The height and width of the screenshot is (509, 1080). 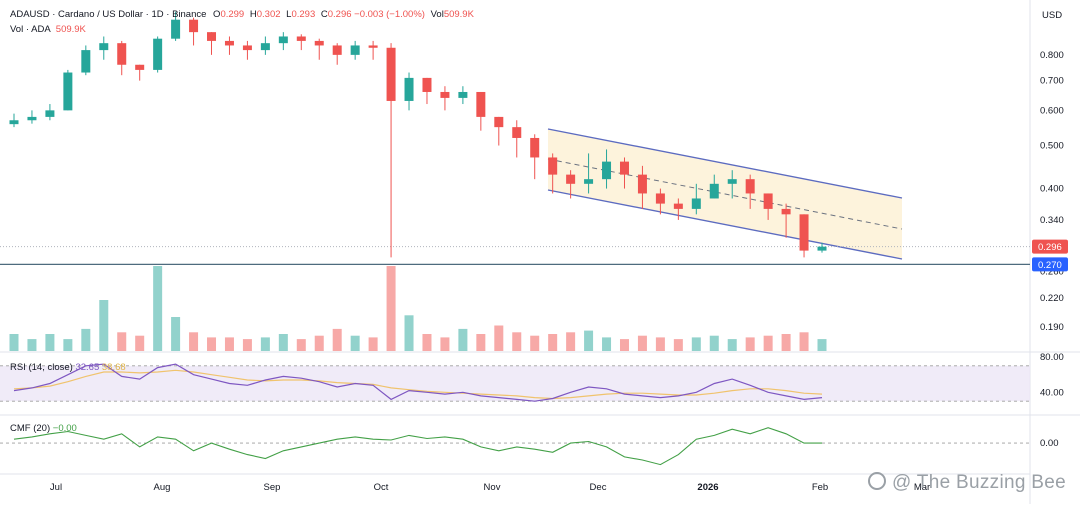 What do you see at coordinates (1052, 55) in the screenshot?
I see `price-tick-label: 0.800` at bounding box center [1052, 55].